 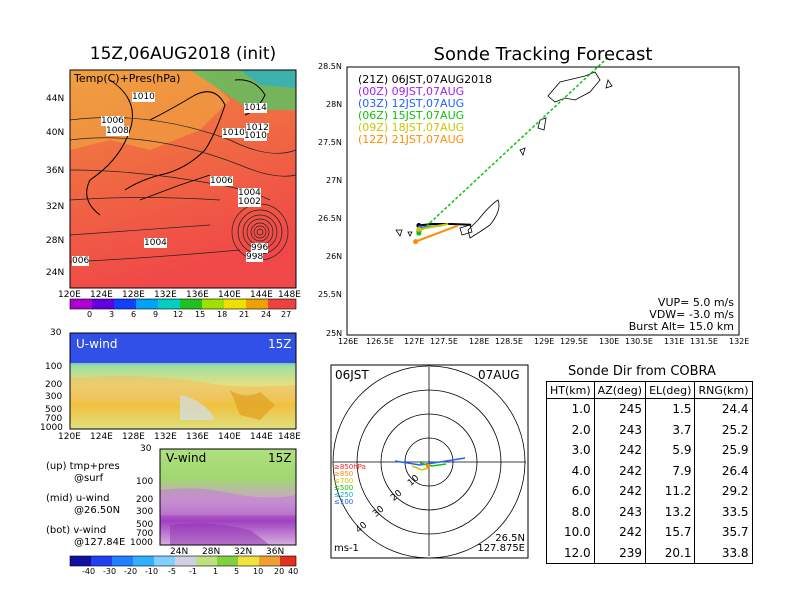 I want to click on p-tick: 700, so click(x=54, y=419).